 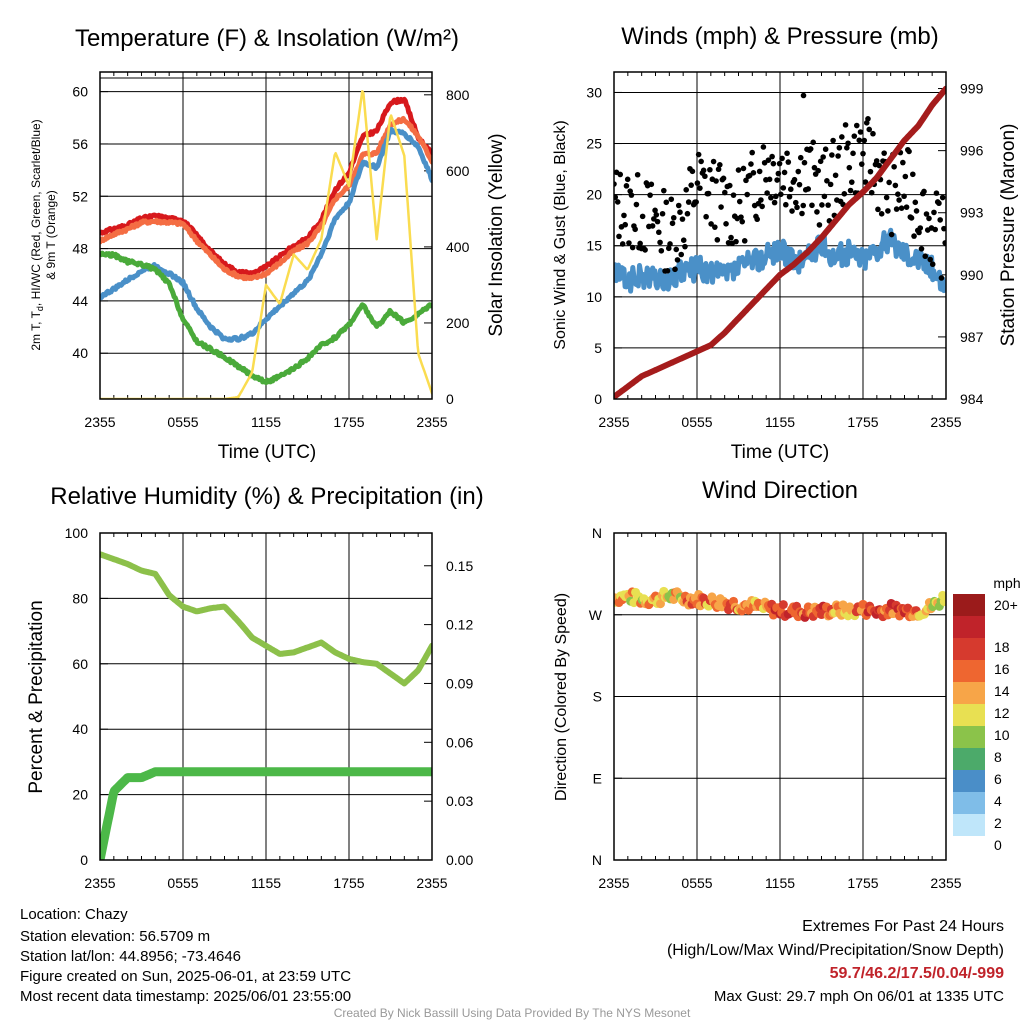 What do you see at coordinates (780, 242) in the screenshot?
I see `series-group` at bounding box center [780, 242].